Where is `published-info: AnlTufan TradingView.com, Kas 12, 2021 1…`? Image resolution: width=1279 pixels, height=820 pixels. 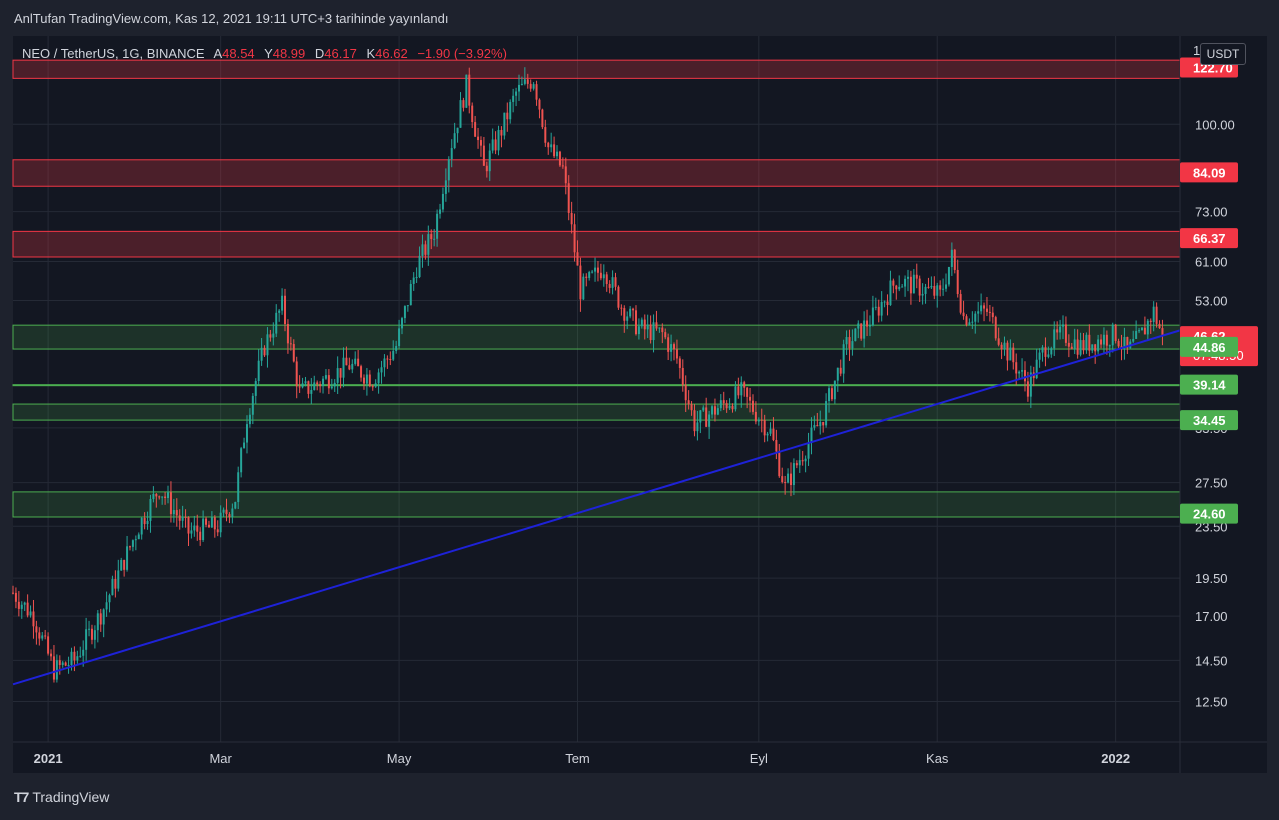
published-info: AnlTufan TradingView.com, Kas 12, 2021 1… is located at coordinates (231, 18).